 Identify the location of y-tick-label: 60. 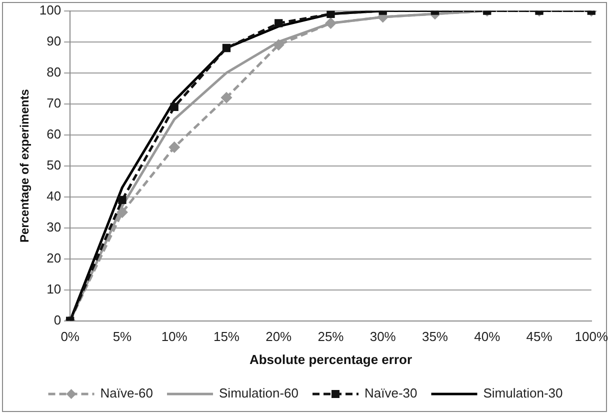
(54, 134).